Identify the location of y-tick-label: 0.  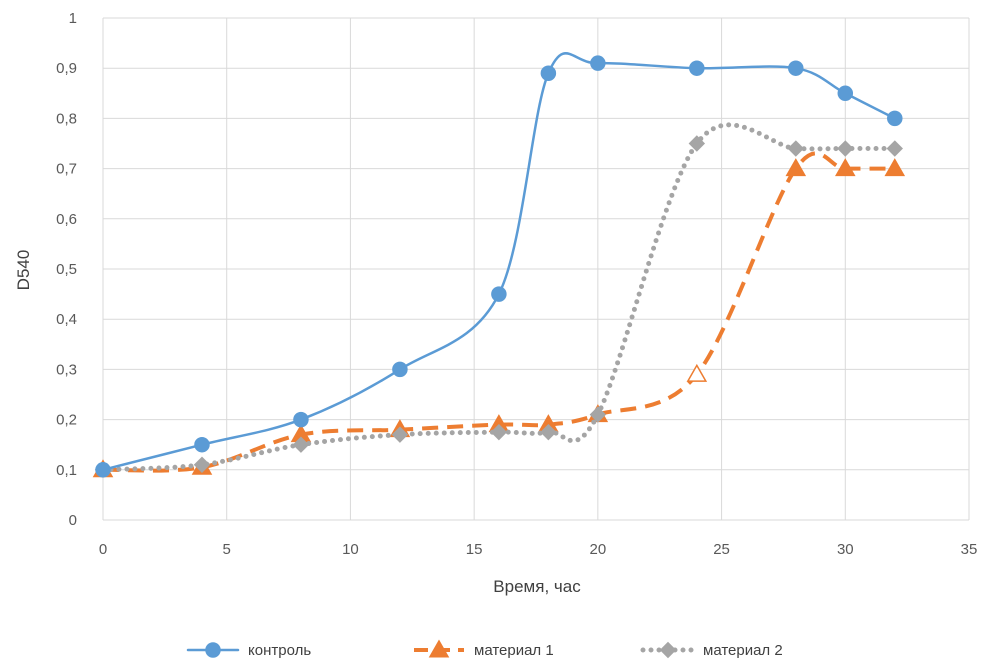
(73, 520).